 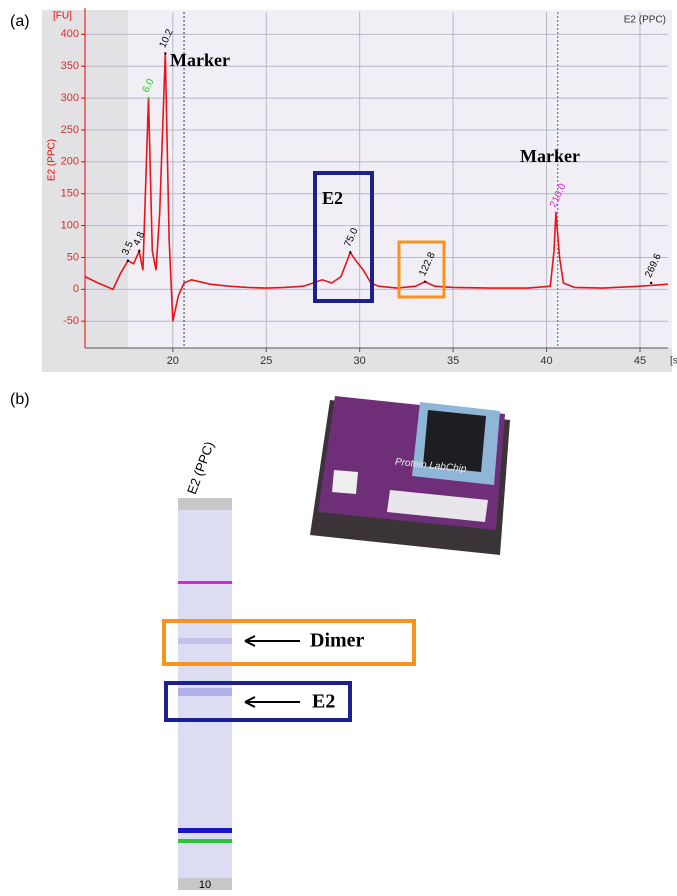 What do you see at coordinates (410, 475) in the screenshot?
I see `chip-photo: Protein LabChip` at bounding box center [410, 475].